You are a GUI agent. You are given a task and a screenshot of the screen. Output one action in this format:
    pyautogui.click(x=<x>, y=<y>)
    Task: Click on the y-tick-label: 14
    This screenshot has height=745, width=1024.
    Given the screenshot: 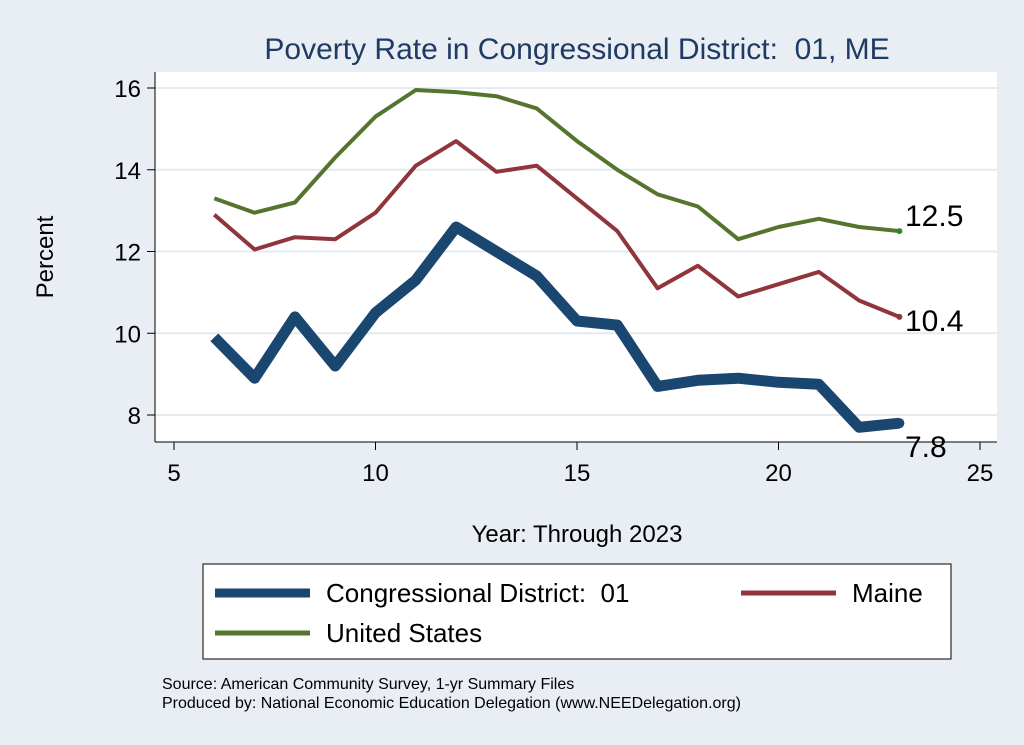 What is the action you would take?
    pyautogui.click(x=127, y=171)
    